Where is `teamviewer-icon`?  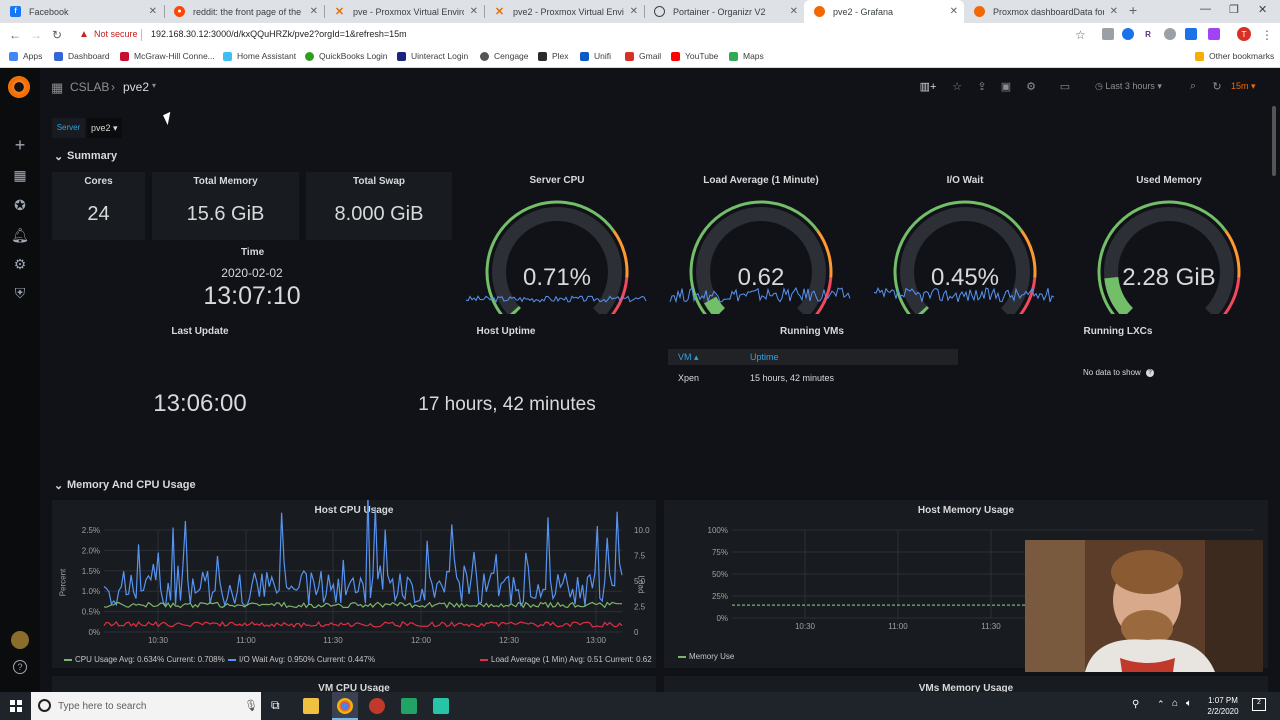
teamviewer-icon is located at coordinates (441, 706).